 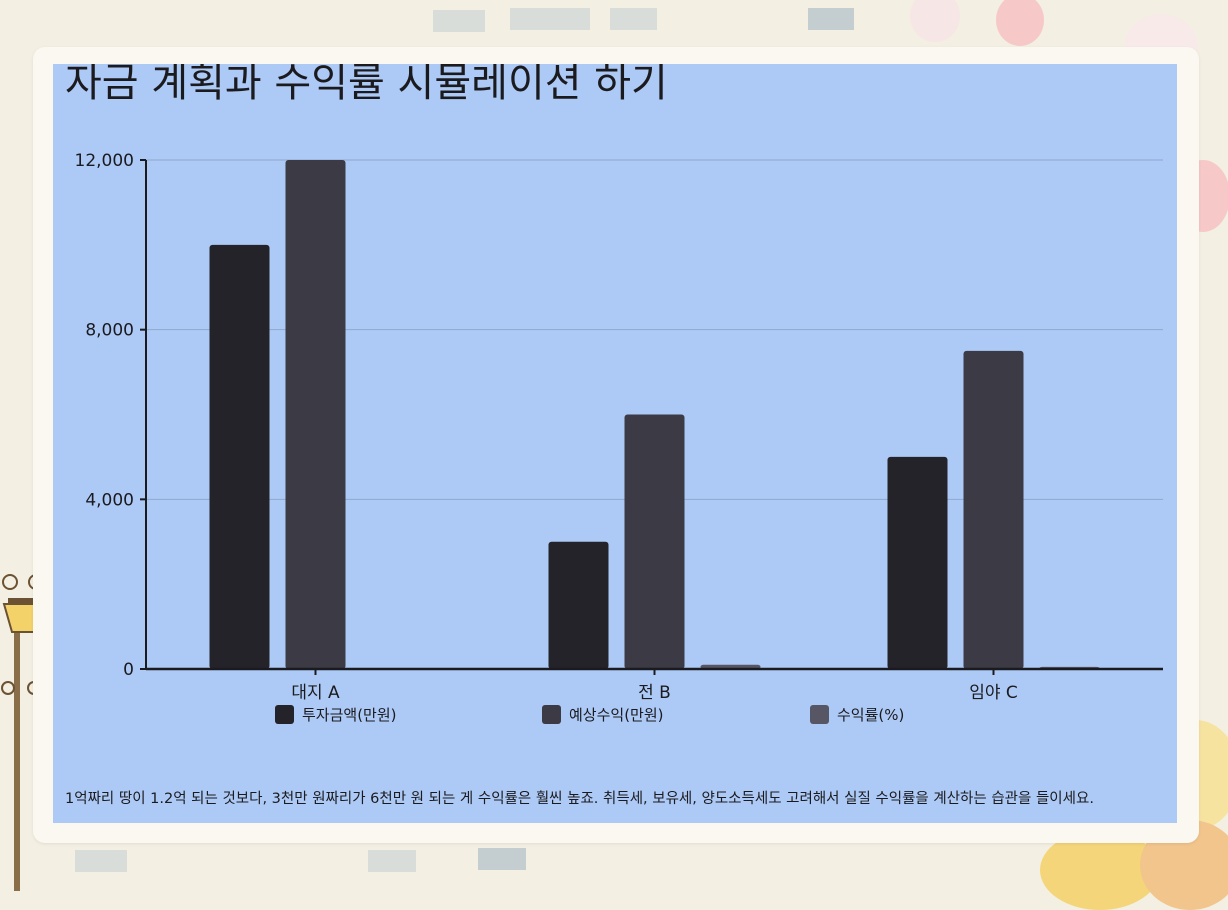 What do you see at coordinates (104, 161) in the screenshot?
I see `y-tick-label: 12,000` at bounding box center [104, 161].